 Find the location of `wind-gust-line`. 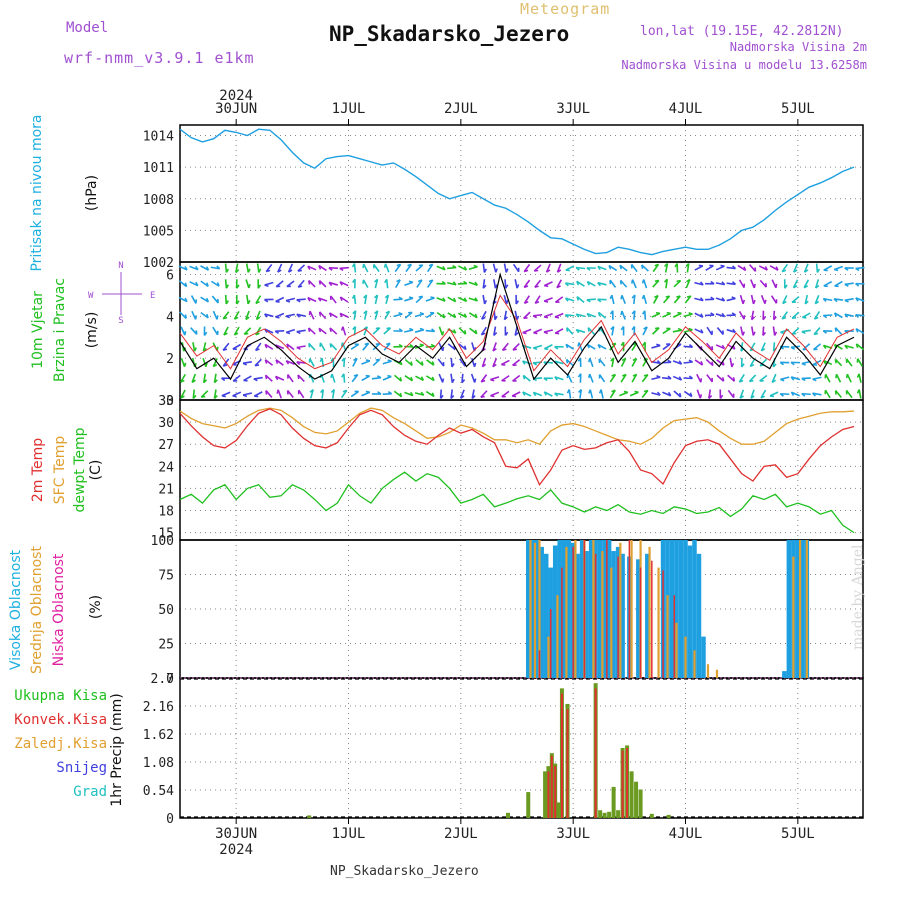

wind-gust-line is located at coordinates (517, 333).